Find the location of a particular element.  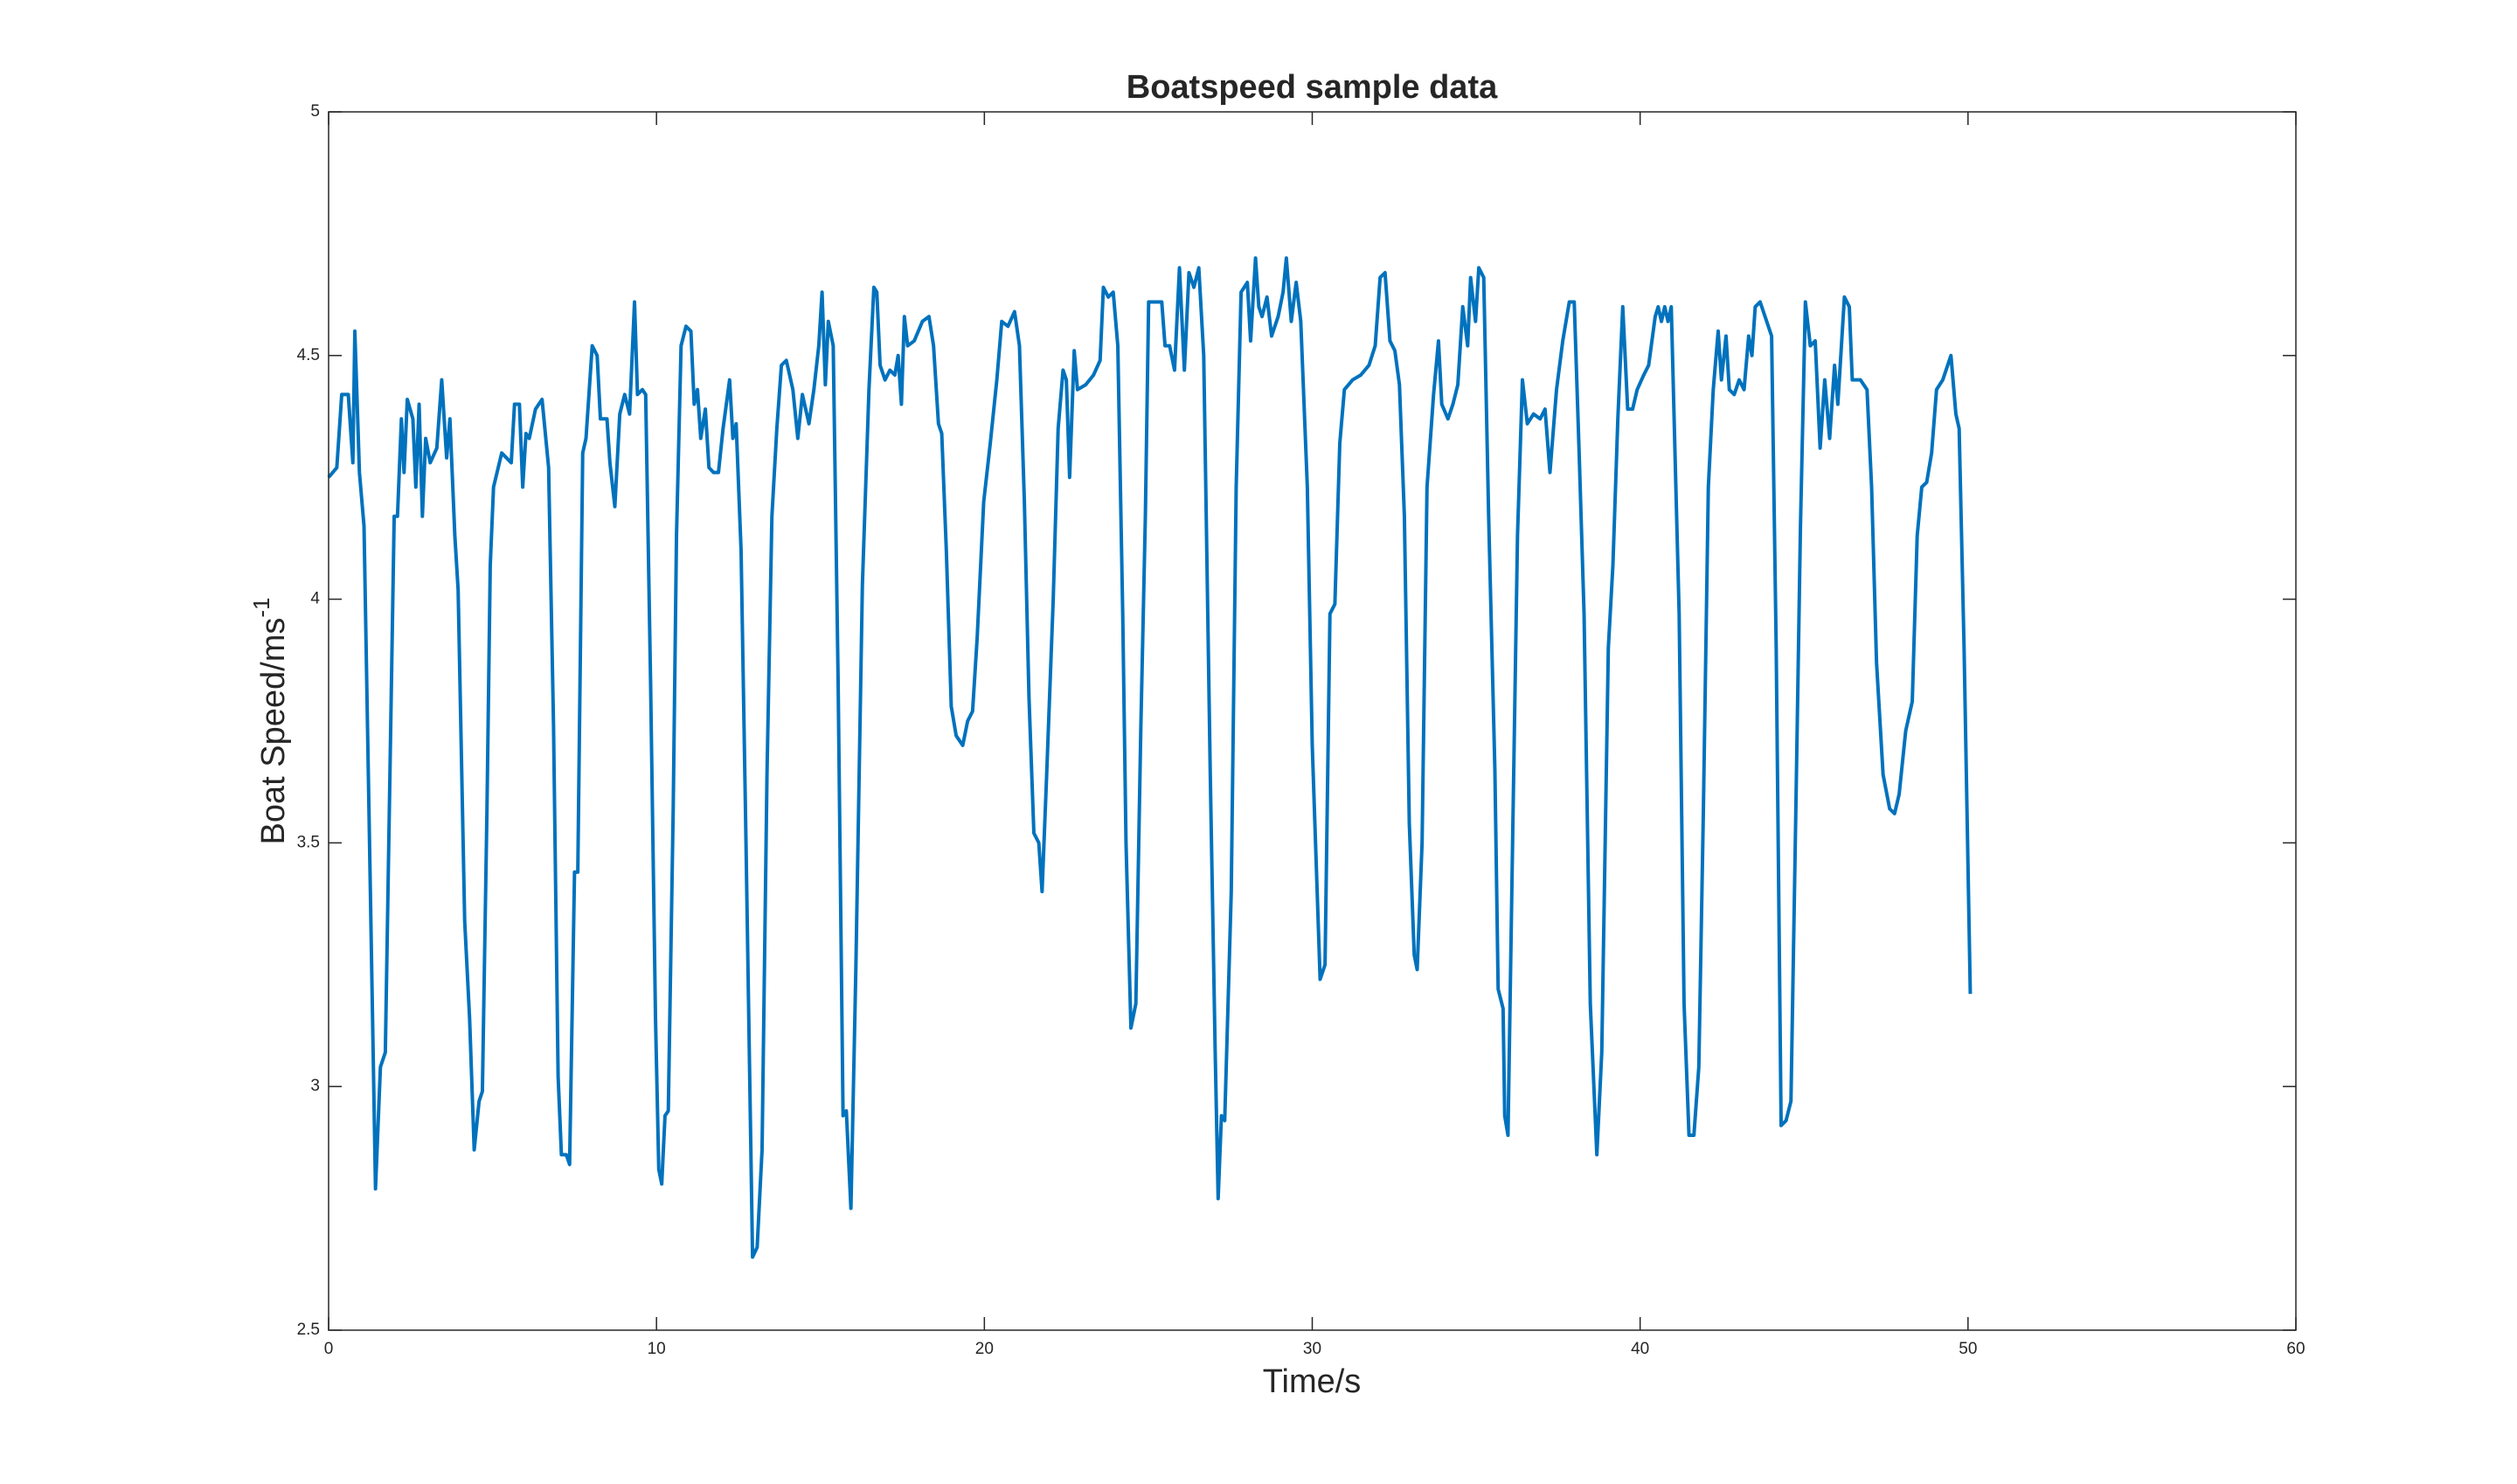

y-axis-label: Boat Speed/ms-1 is located at coordinates (270, 721).